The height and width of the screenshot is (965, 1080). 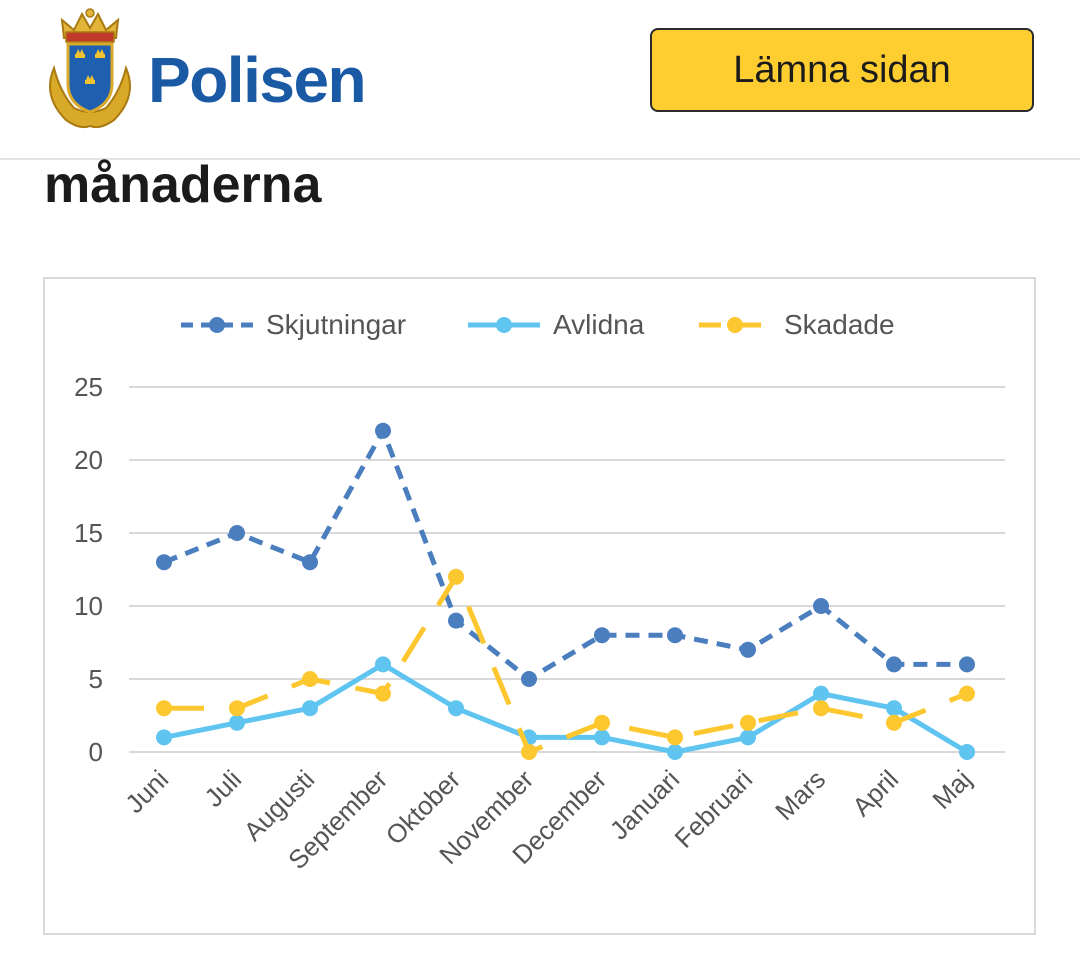 I want to click on chart-legend: Skjutningar Avlidna Skadade, so click(x=538, y=324).